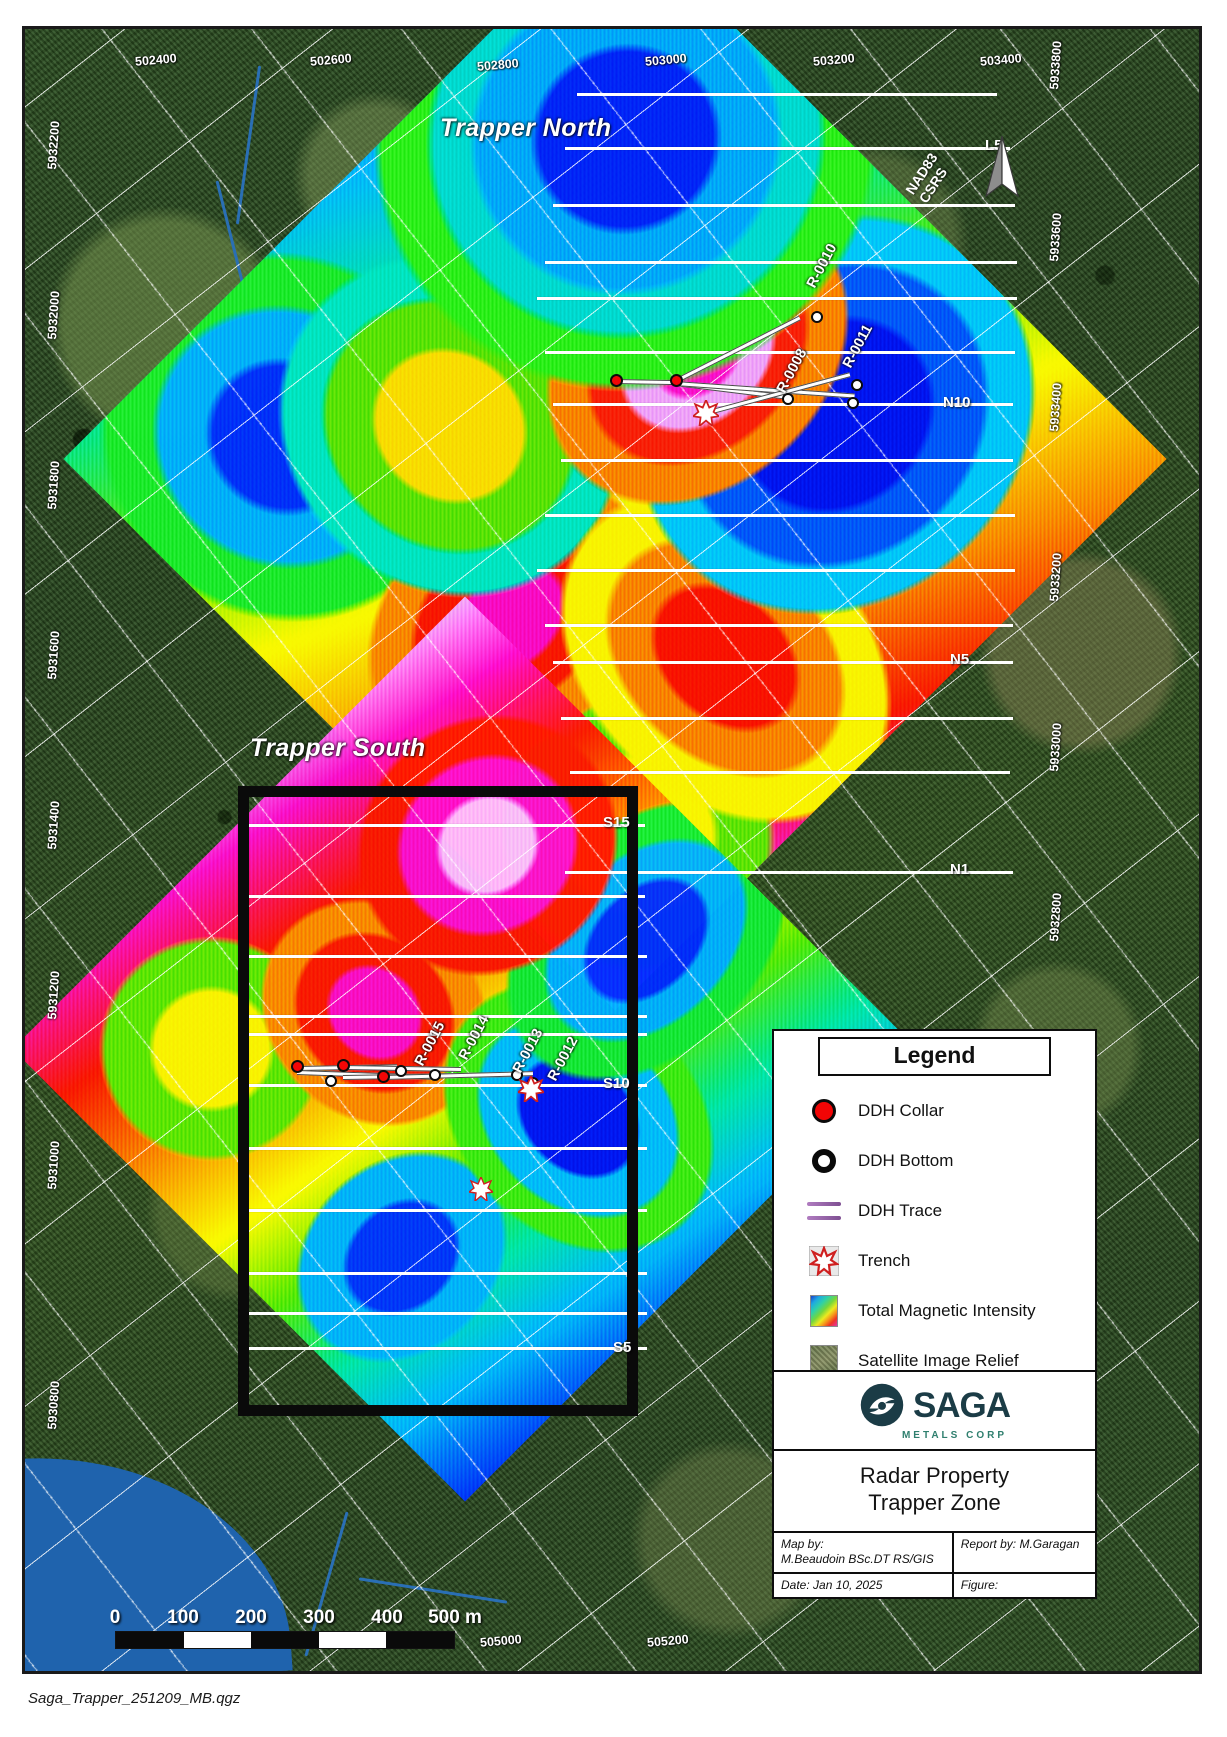  I want to click on survey-line-label-n10: N10, so click(957, 402).